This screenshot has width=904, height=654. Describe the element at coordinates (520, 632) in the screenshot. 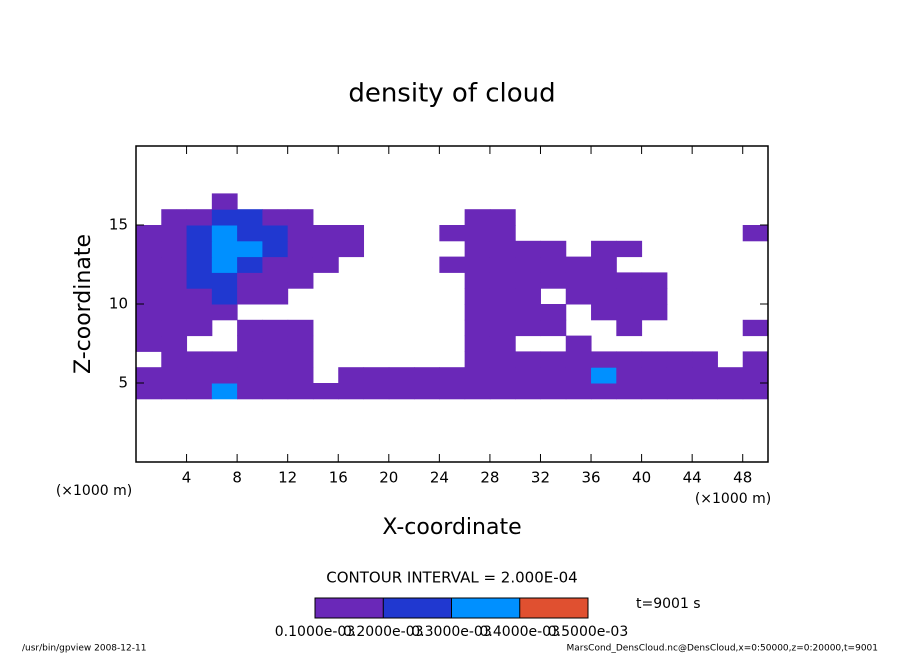

I see `colorbar-tick-label: 0.4000e-03` at that location.